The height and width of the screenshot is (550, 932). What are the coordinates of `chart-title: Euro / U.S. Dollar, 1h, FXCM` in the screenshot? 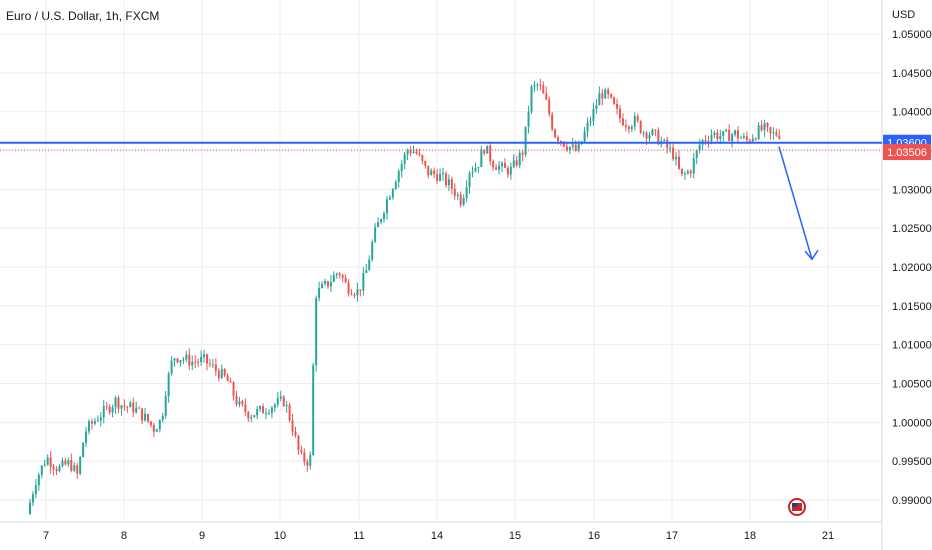 It's located at (83, 16).